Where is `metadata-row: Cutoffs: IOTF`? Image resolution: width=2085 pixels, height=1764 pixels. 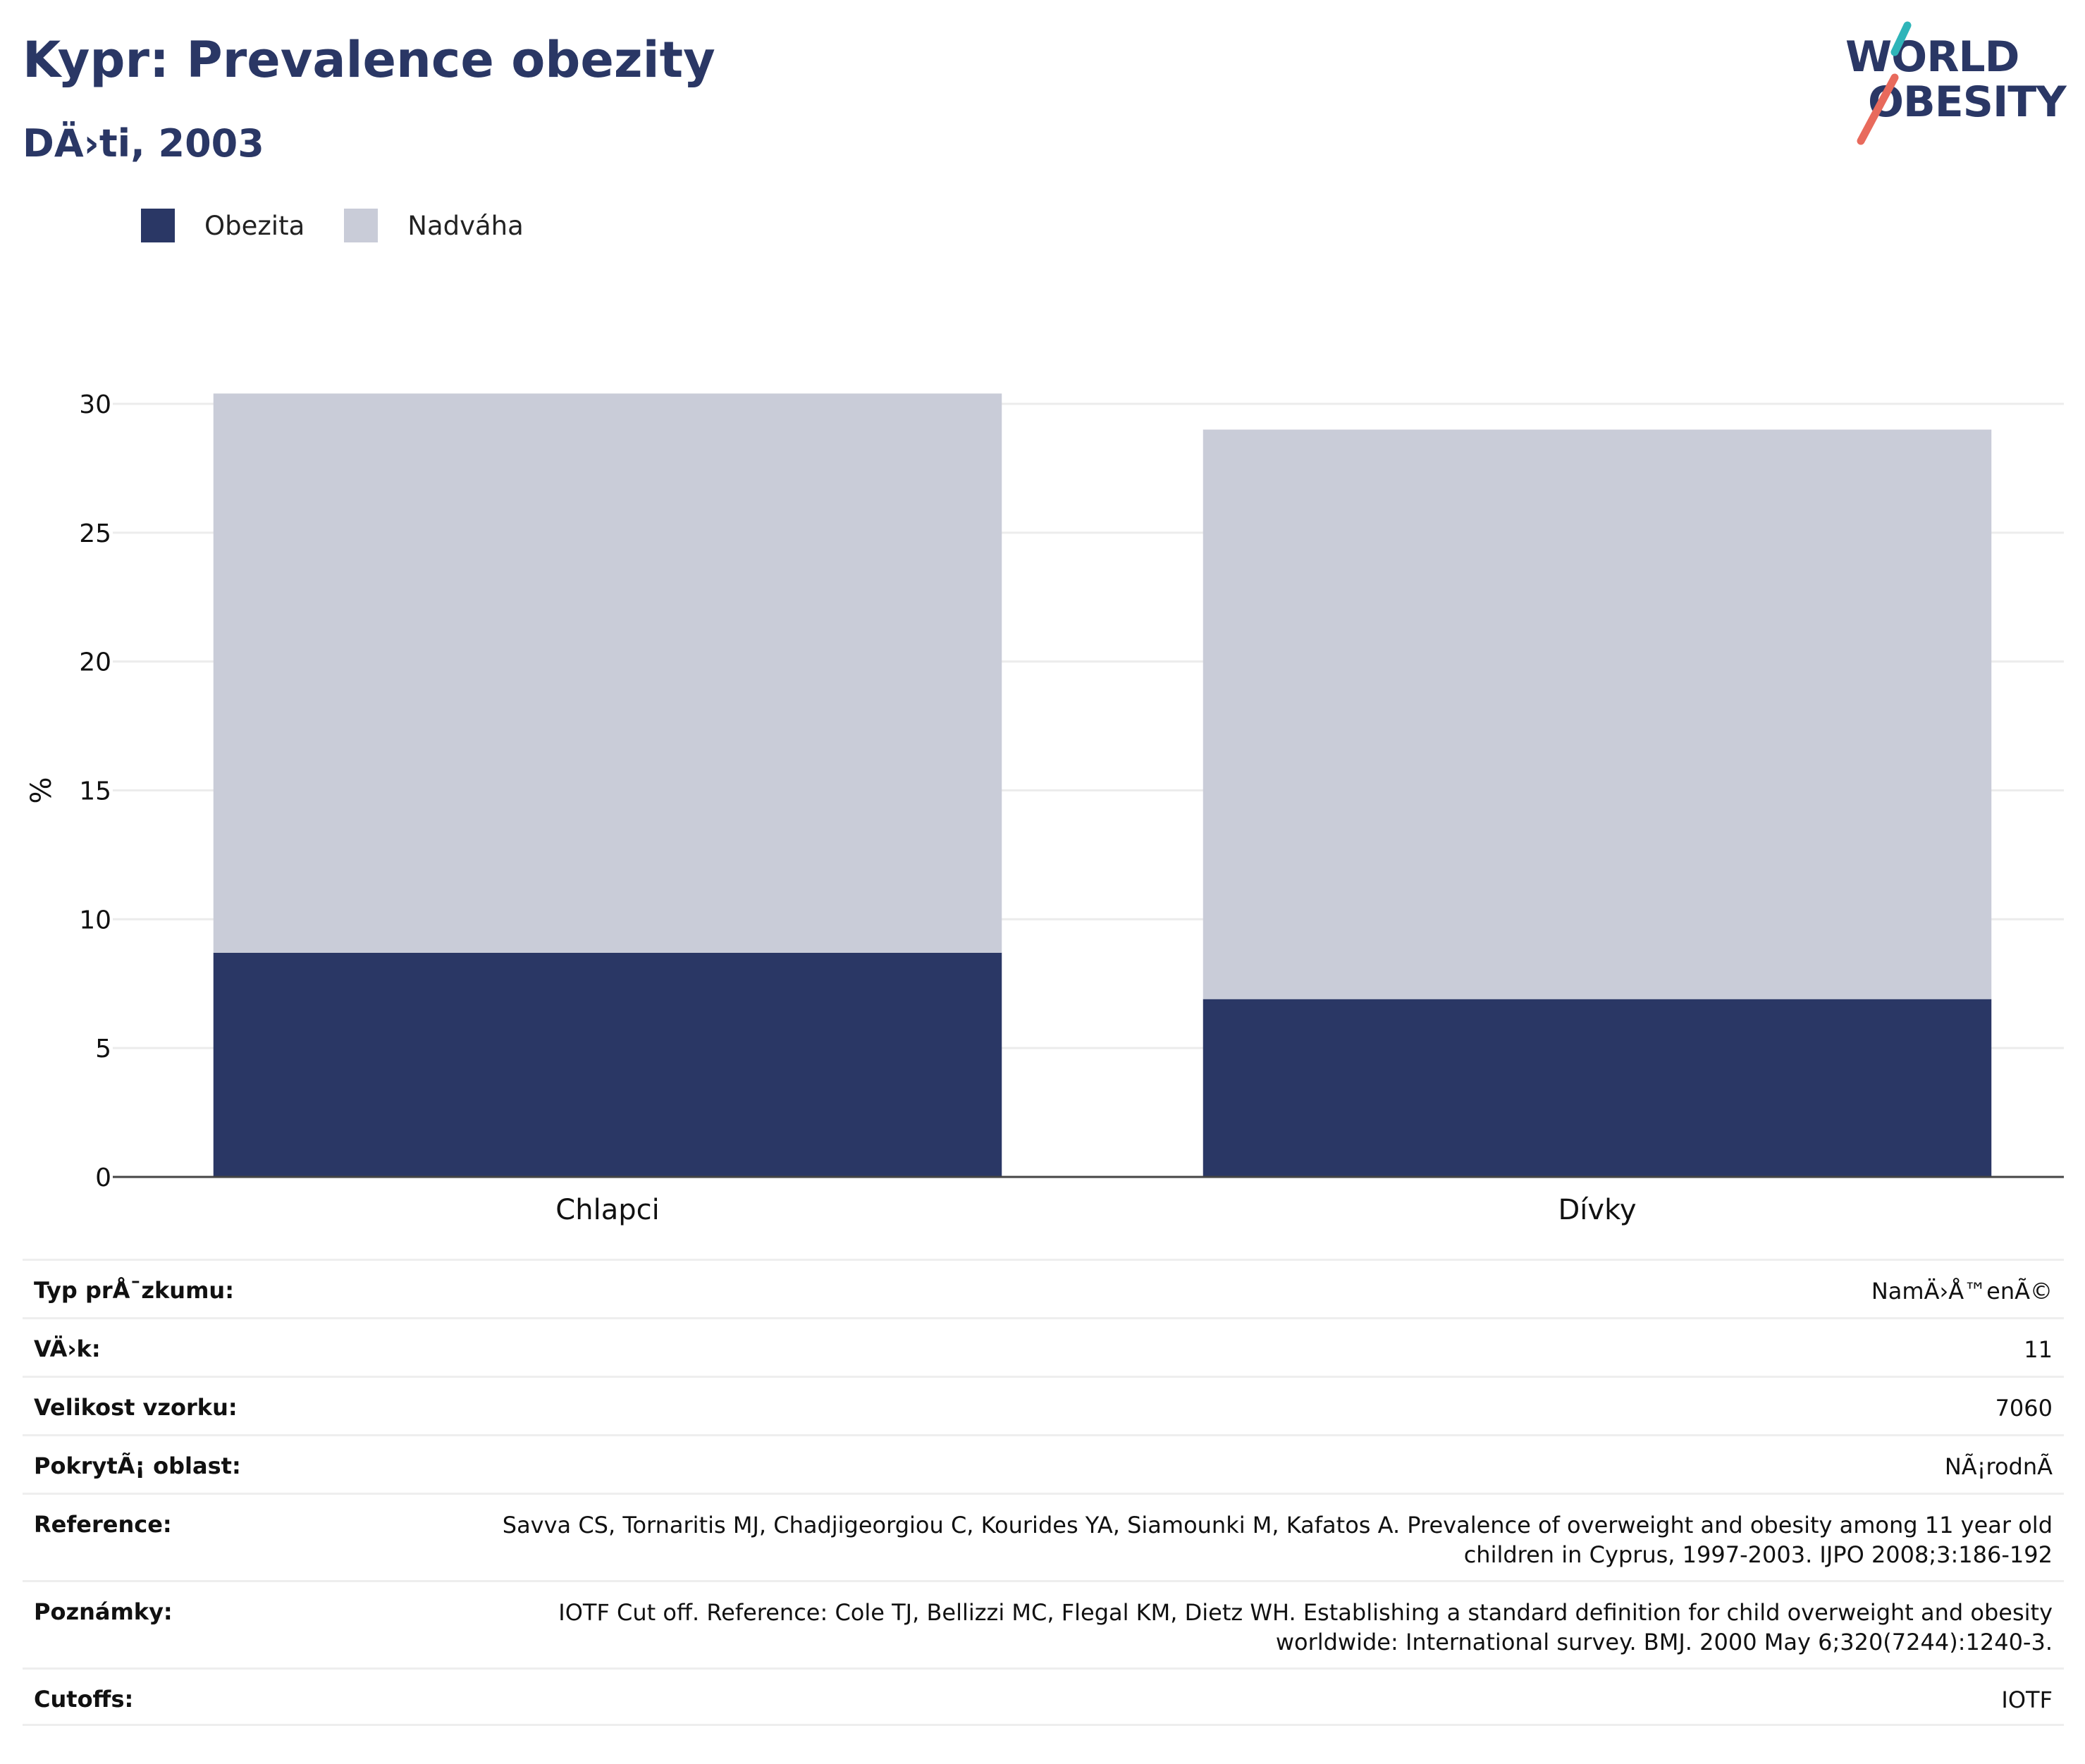 metadata-row: Cutoffs: IOTF is located at coordinates (1043, 1696).